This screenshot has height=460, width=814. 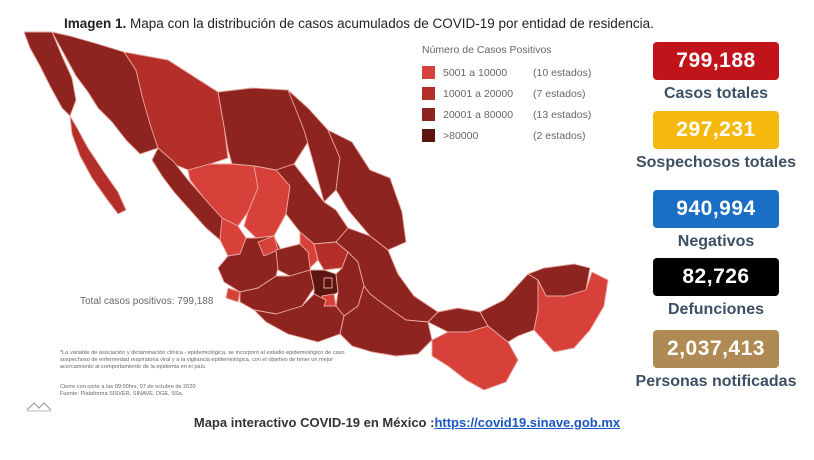 I want to click on state-colima, so click(x=233, y=295).